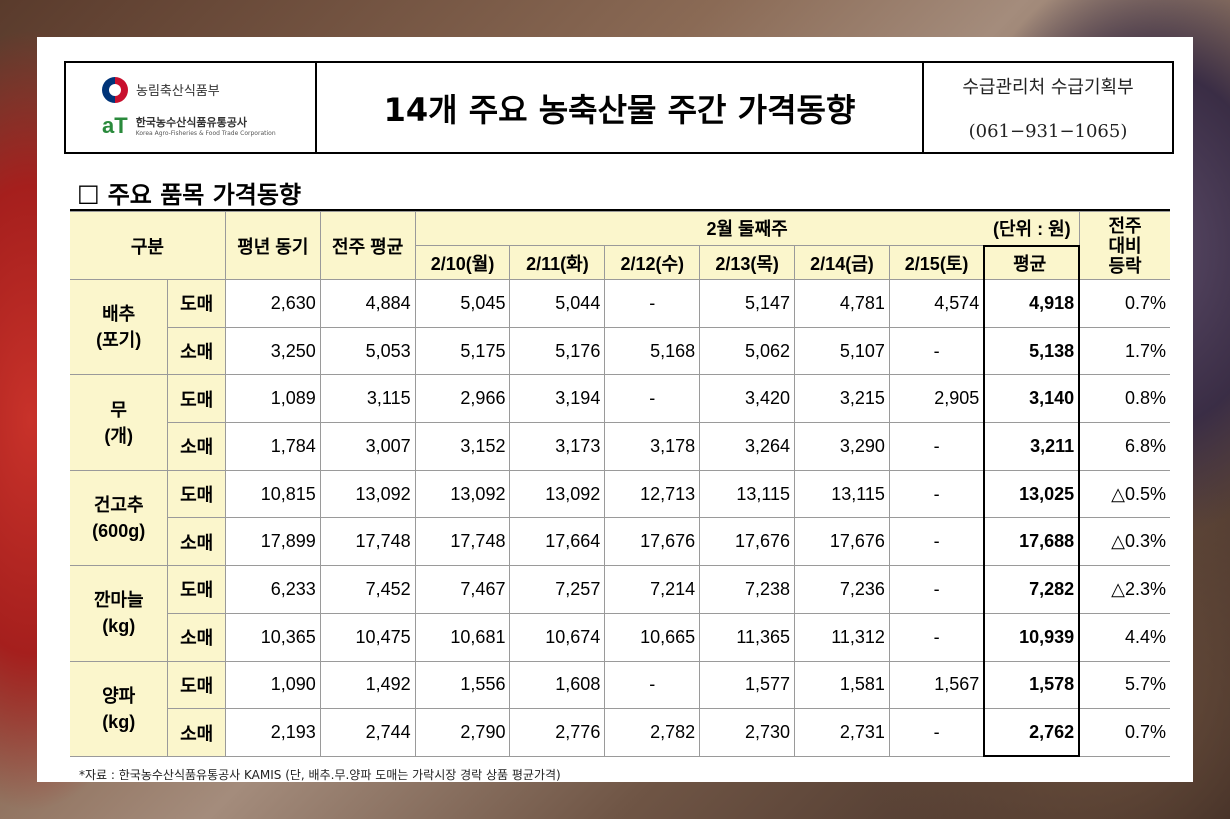 This screenshot has height=819, width=1230. What do you see at coordinates (557, 685) in the screenshot?
I see `daily-price: 1,608` at bounding box center [557, 685].